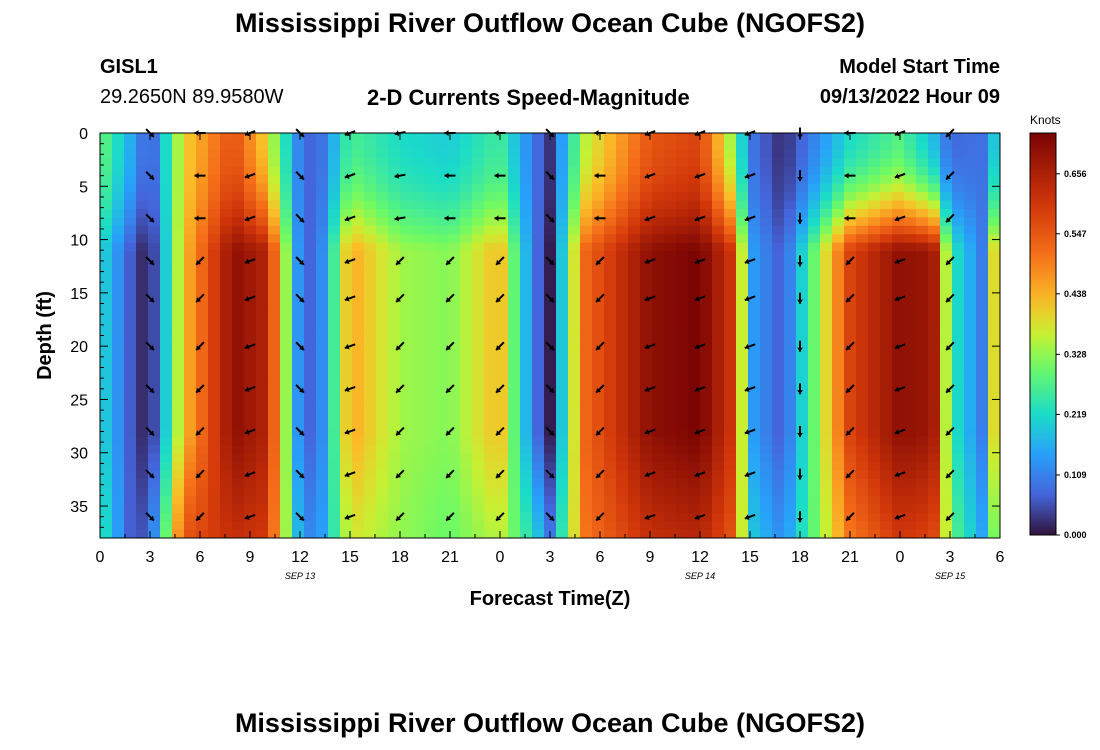 This screenshot has width=1100, height=750. What do you see at coordinates (528, 97) in the screenshot?
I see `plot-title: 2-D Currents Speed-Magnitude` at bounding box center [528, 97].